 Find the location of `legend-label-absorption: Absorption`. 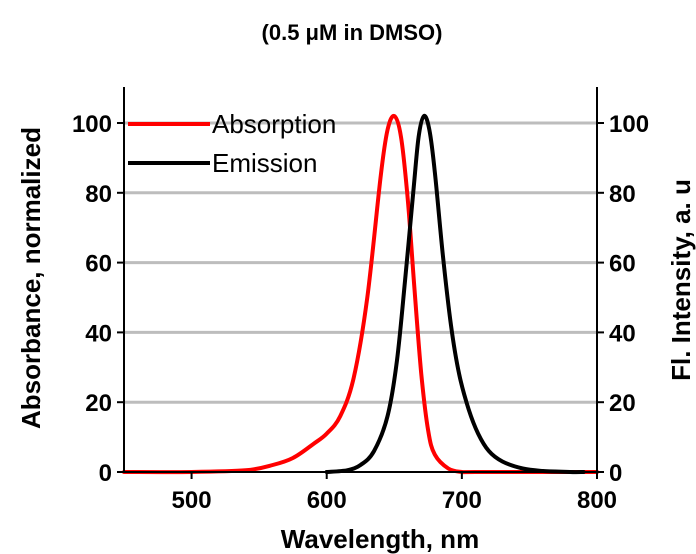

legend-label-absorption: Absorption is located at coordinates (274, 124).